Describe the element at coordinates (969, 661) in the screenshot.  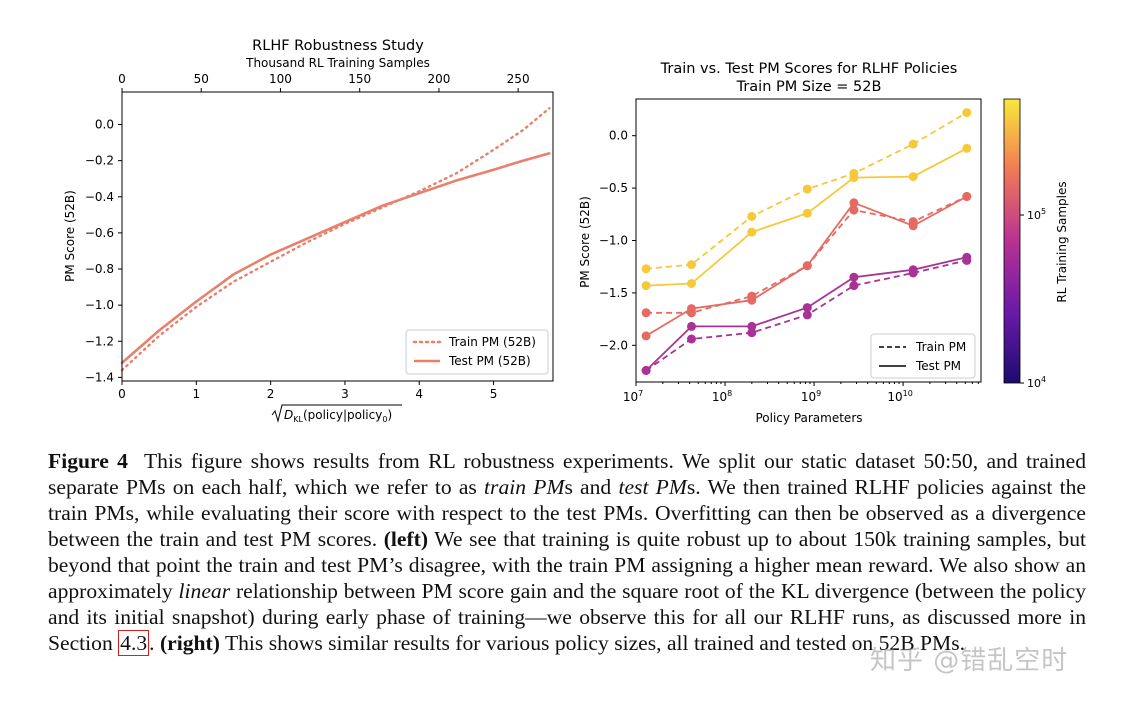
I see `watermark: 知乎 @错乱空时` at that location.